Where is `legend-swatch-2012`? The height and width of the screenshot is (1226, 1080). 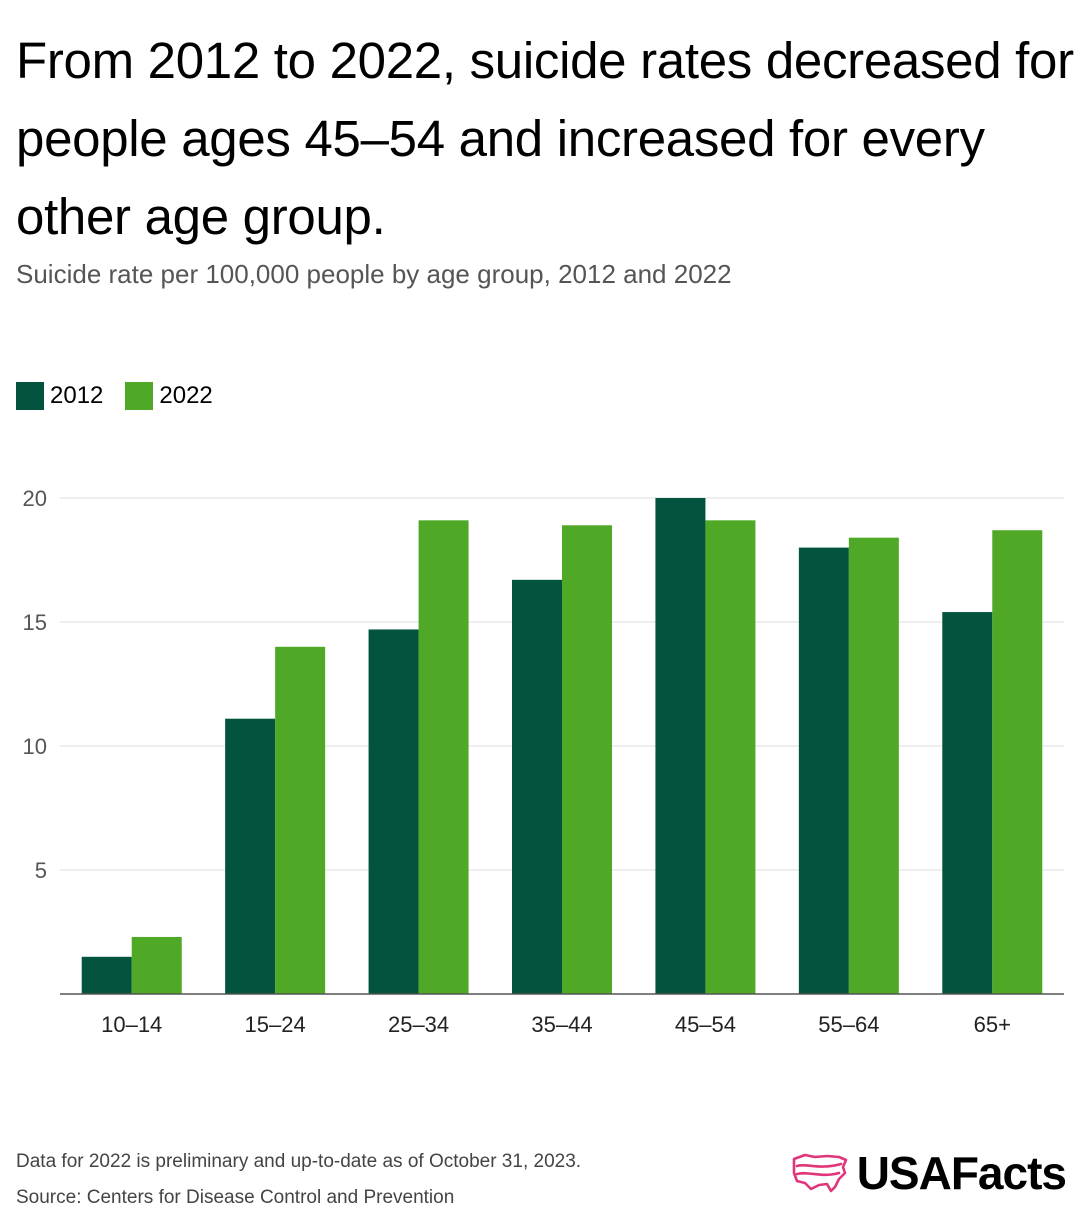
legend-swatch-2012 is located at coordinates (30, 396).